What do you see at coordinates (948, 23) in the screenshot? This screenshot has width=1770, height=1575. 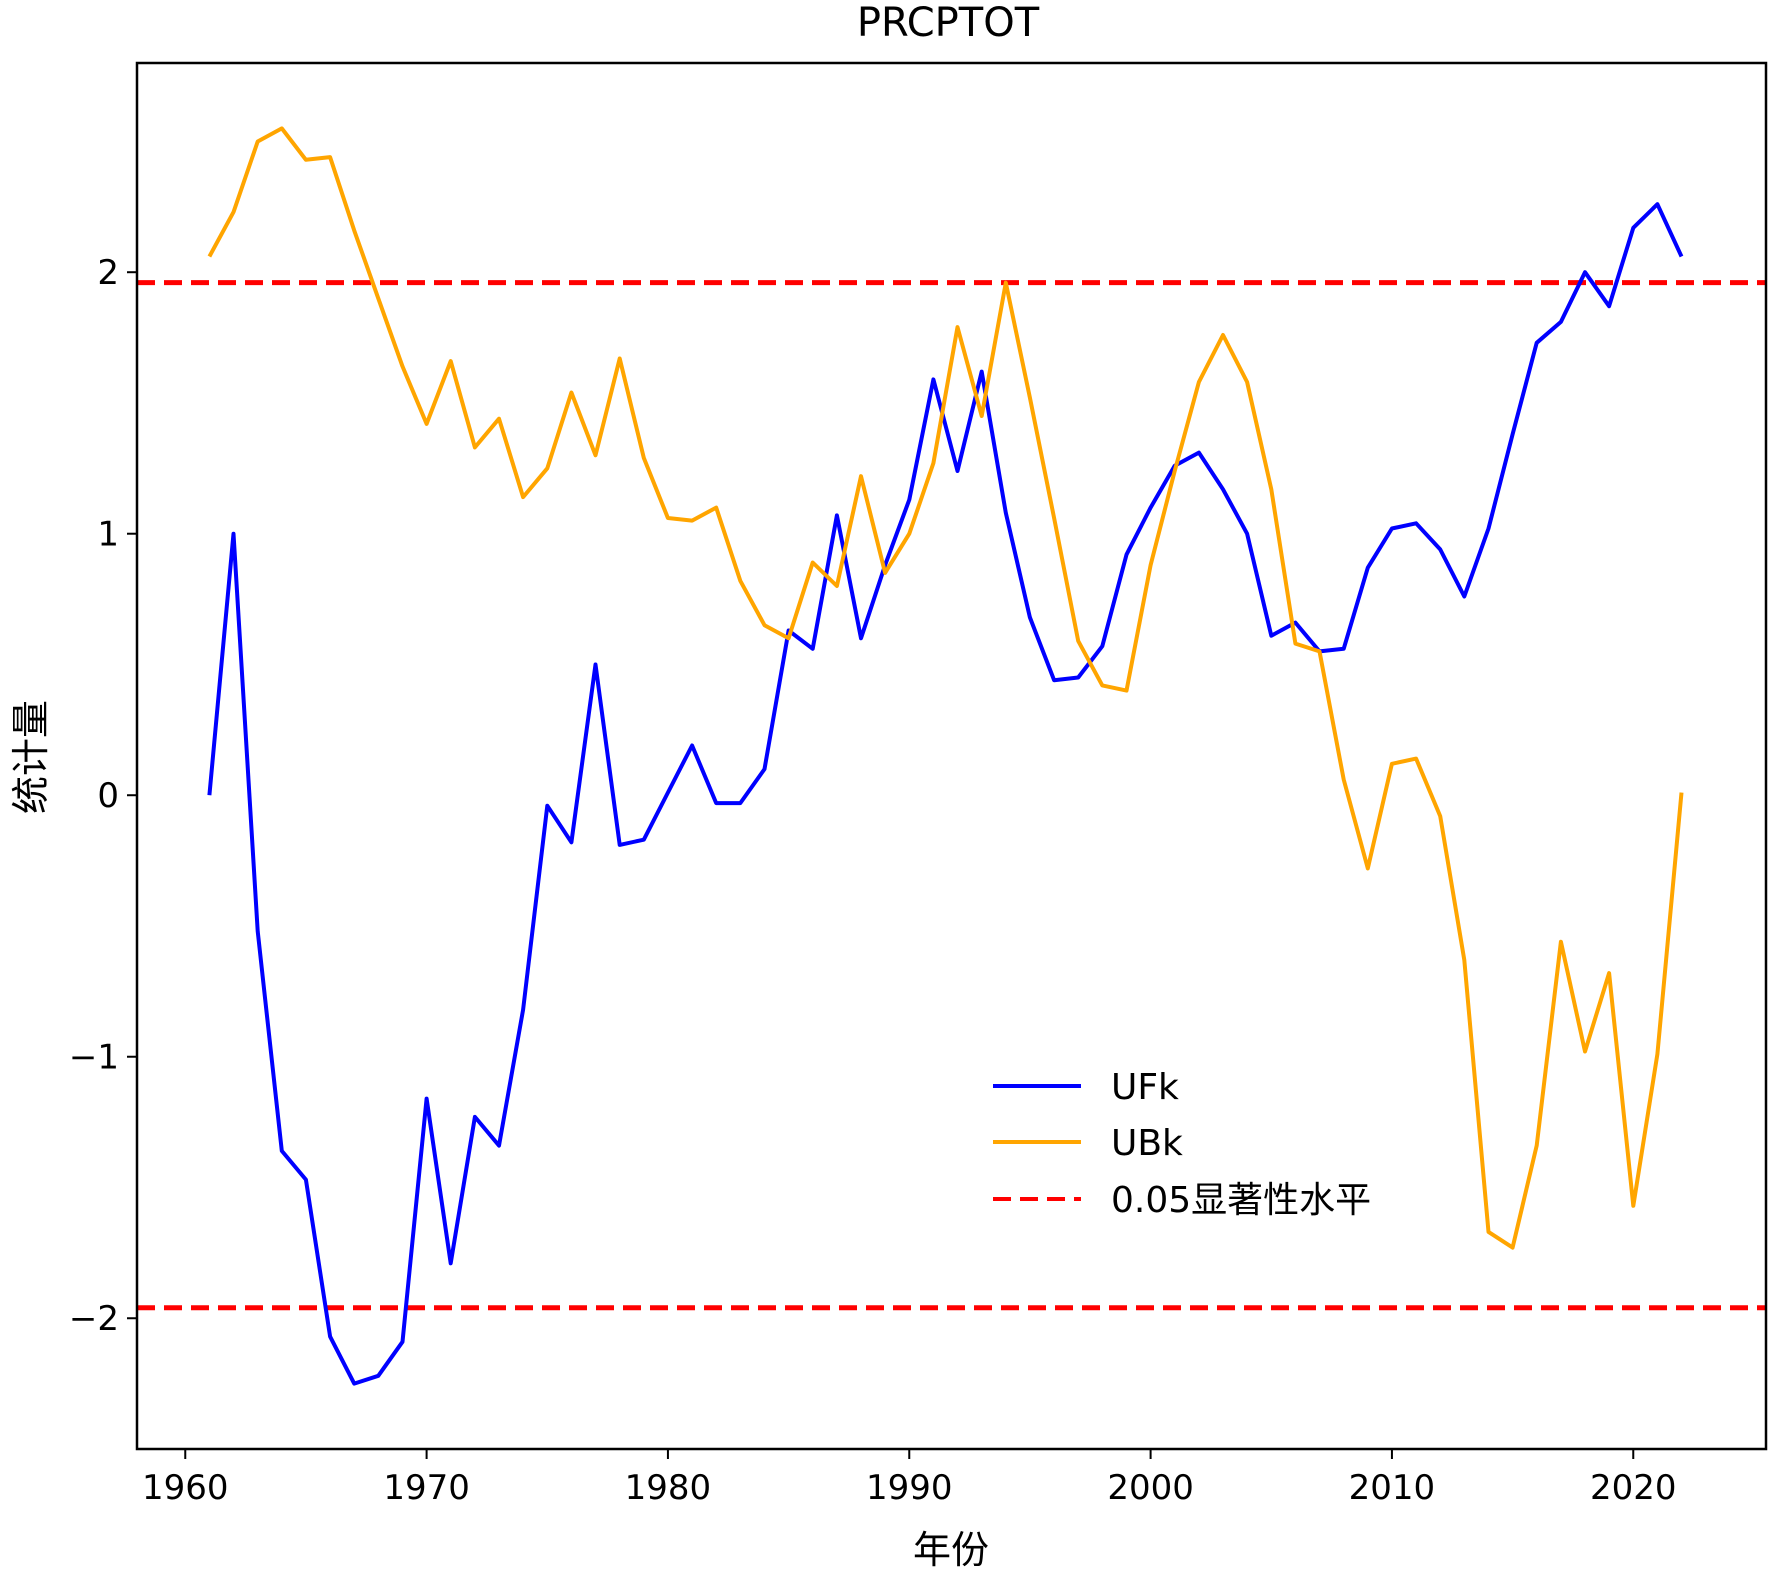 I see `chart-title: PRCPTOT` at bounding box center [948, 23].